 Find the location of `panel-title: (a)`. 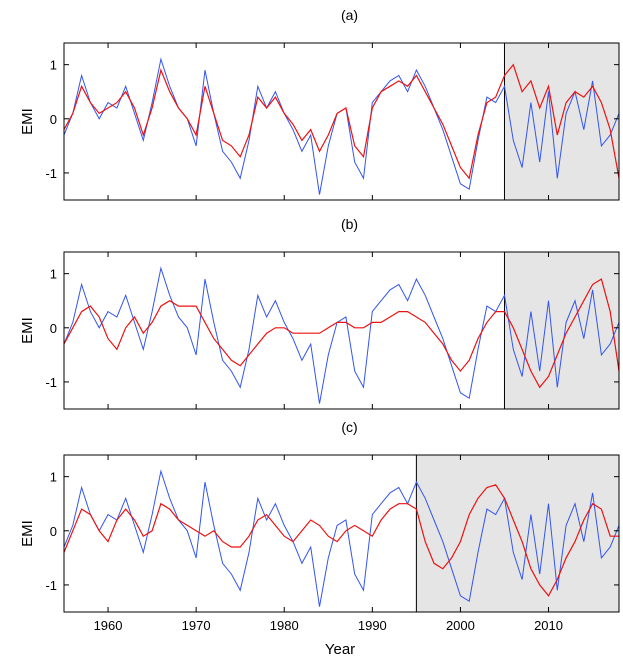

panel-title: (a) is located at coordinates (349, 15).